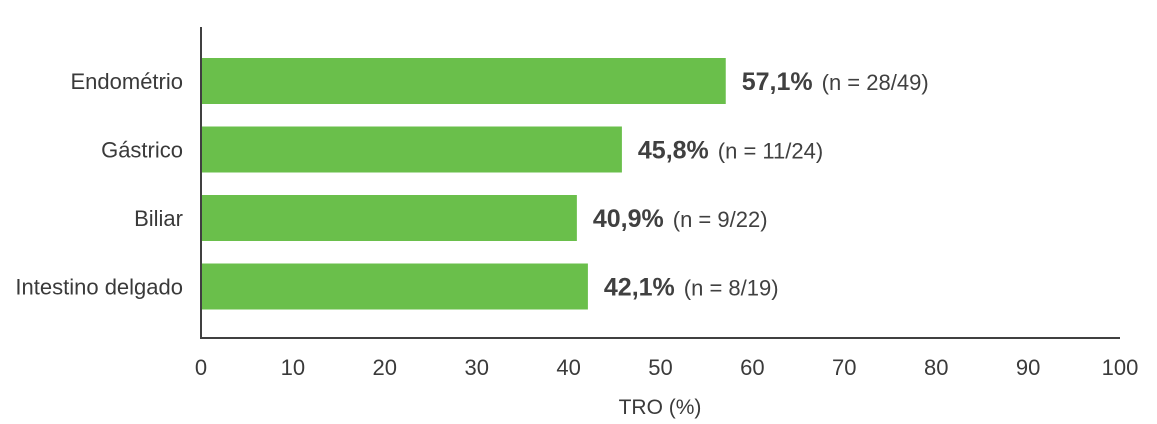 The height and width of the screenshot is (424, 1157). I want to click on x-tick-label: 100, so click(1120, 367).